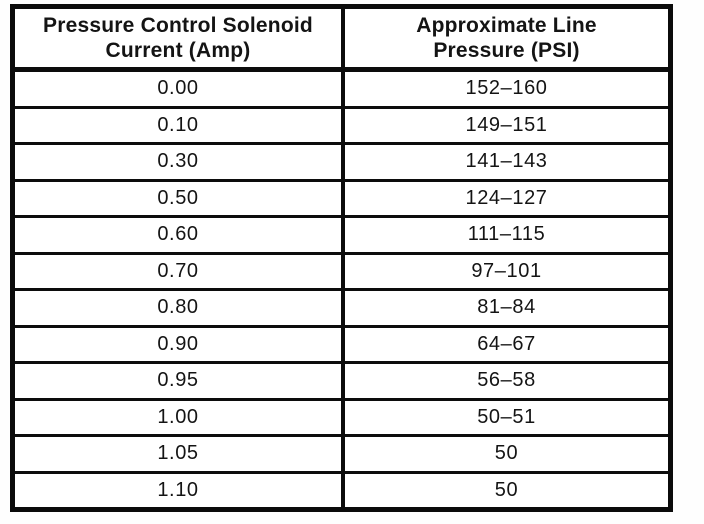 The width and height of the screenshot is (704, 524). What do you see at coordinates (506, 38) in the screenshot?
I see `header-line-pressure: Approximate Line Pressure (PSI)` at bounding box center [506, 38].